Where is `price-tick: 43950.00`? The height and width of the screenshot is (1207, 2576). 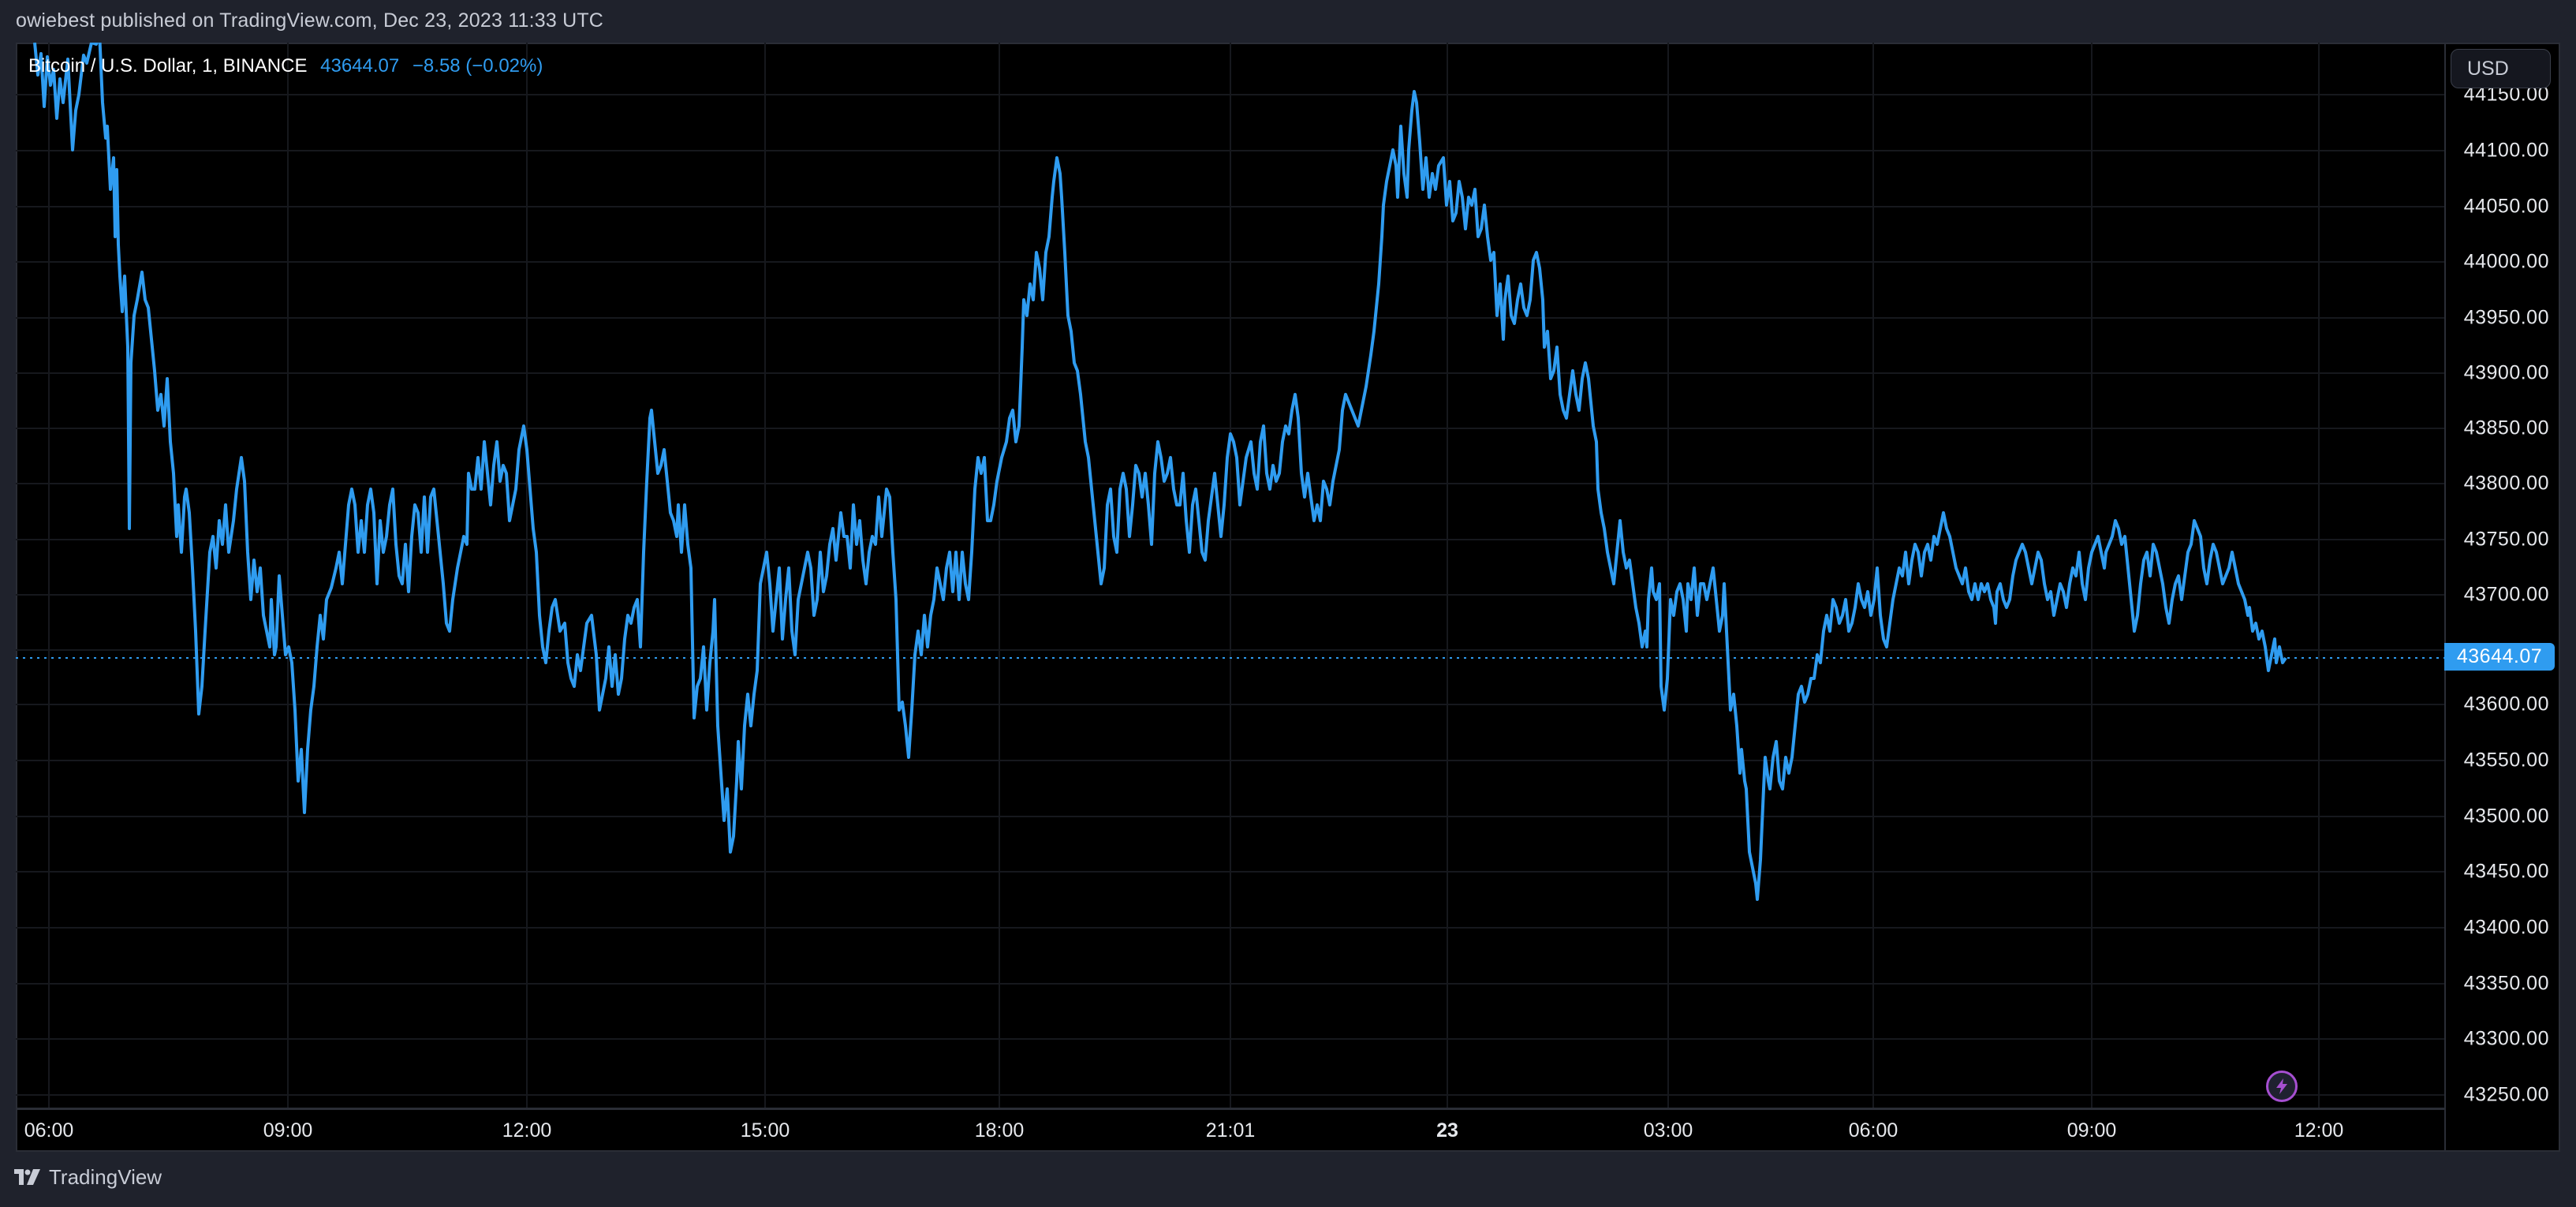 price-tick: 43950.00 is located at coordinates (2506, 317).